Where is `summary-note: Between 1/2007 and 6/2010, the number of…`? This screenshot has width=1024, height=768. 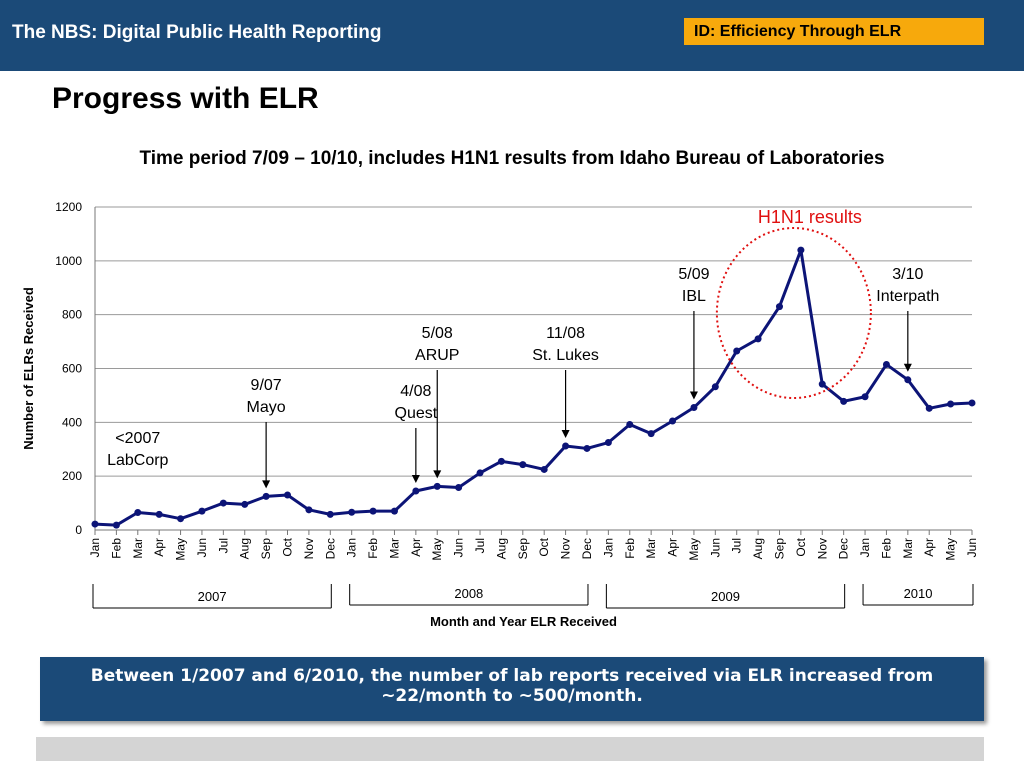 summary-note: Between 1/2007 and 6/2010, the number of… is located at coordinates (512, 689).